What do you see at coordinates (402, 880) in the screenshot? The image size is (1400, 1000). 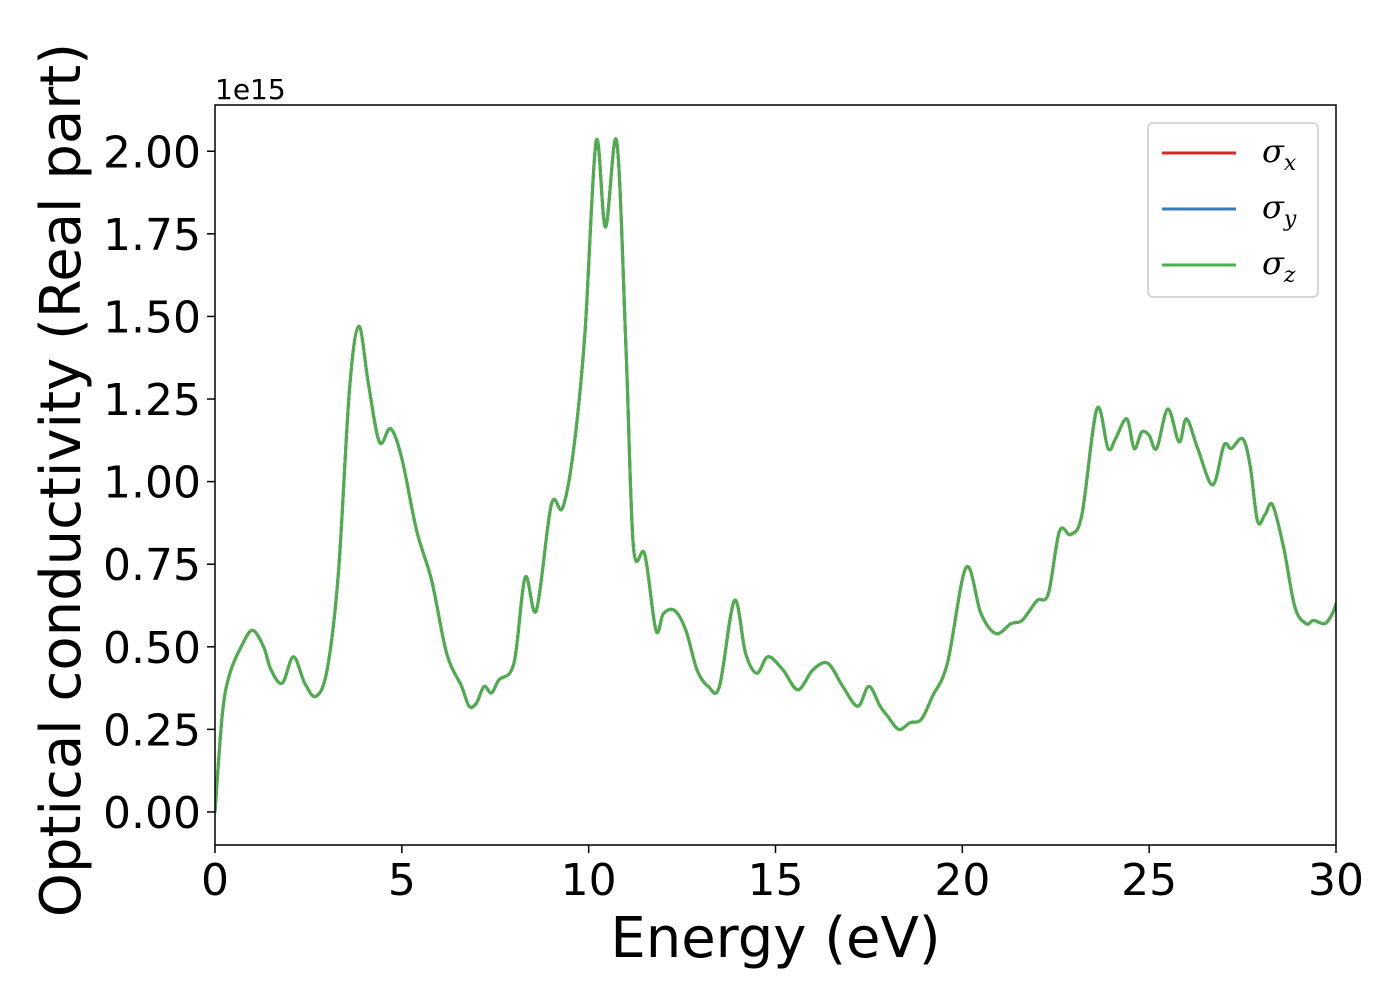 I see `x-tick-label: 5` at bounding box center [402, 880].